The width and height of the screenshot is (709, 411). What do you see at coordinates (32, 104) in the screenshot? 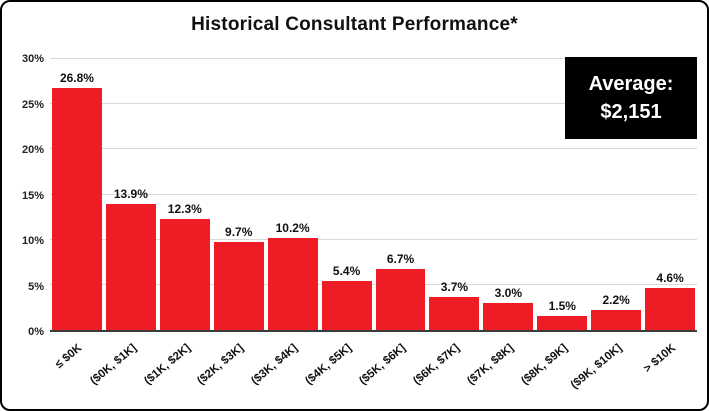
I see `y-axis-tick-label: 25%` at bounding box center [32, 104].